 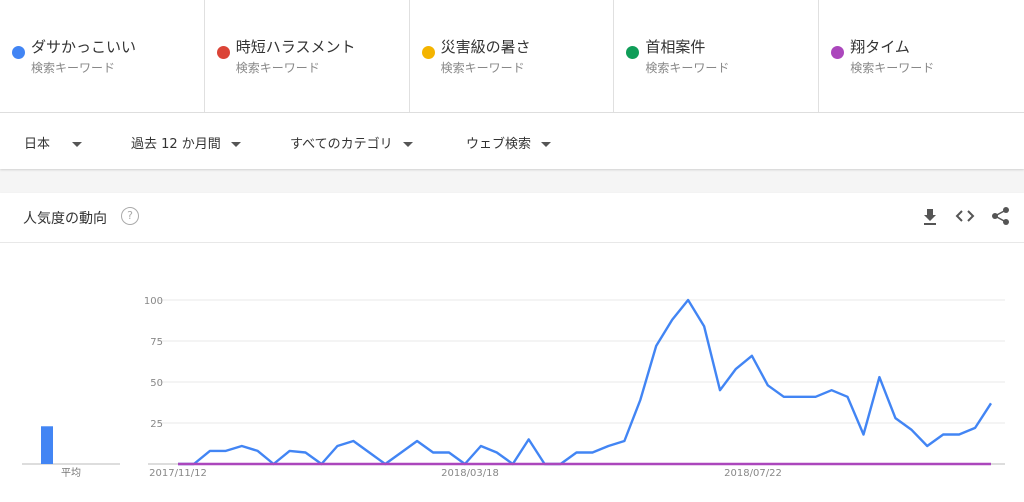 What do you see at coordinates (675, 47) in the screenshot?
I see `term-name: 首相案件` at bounding box center [675, 47].